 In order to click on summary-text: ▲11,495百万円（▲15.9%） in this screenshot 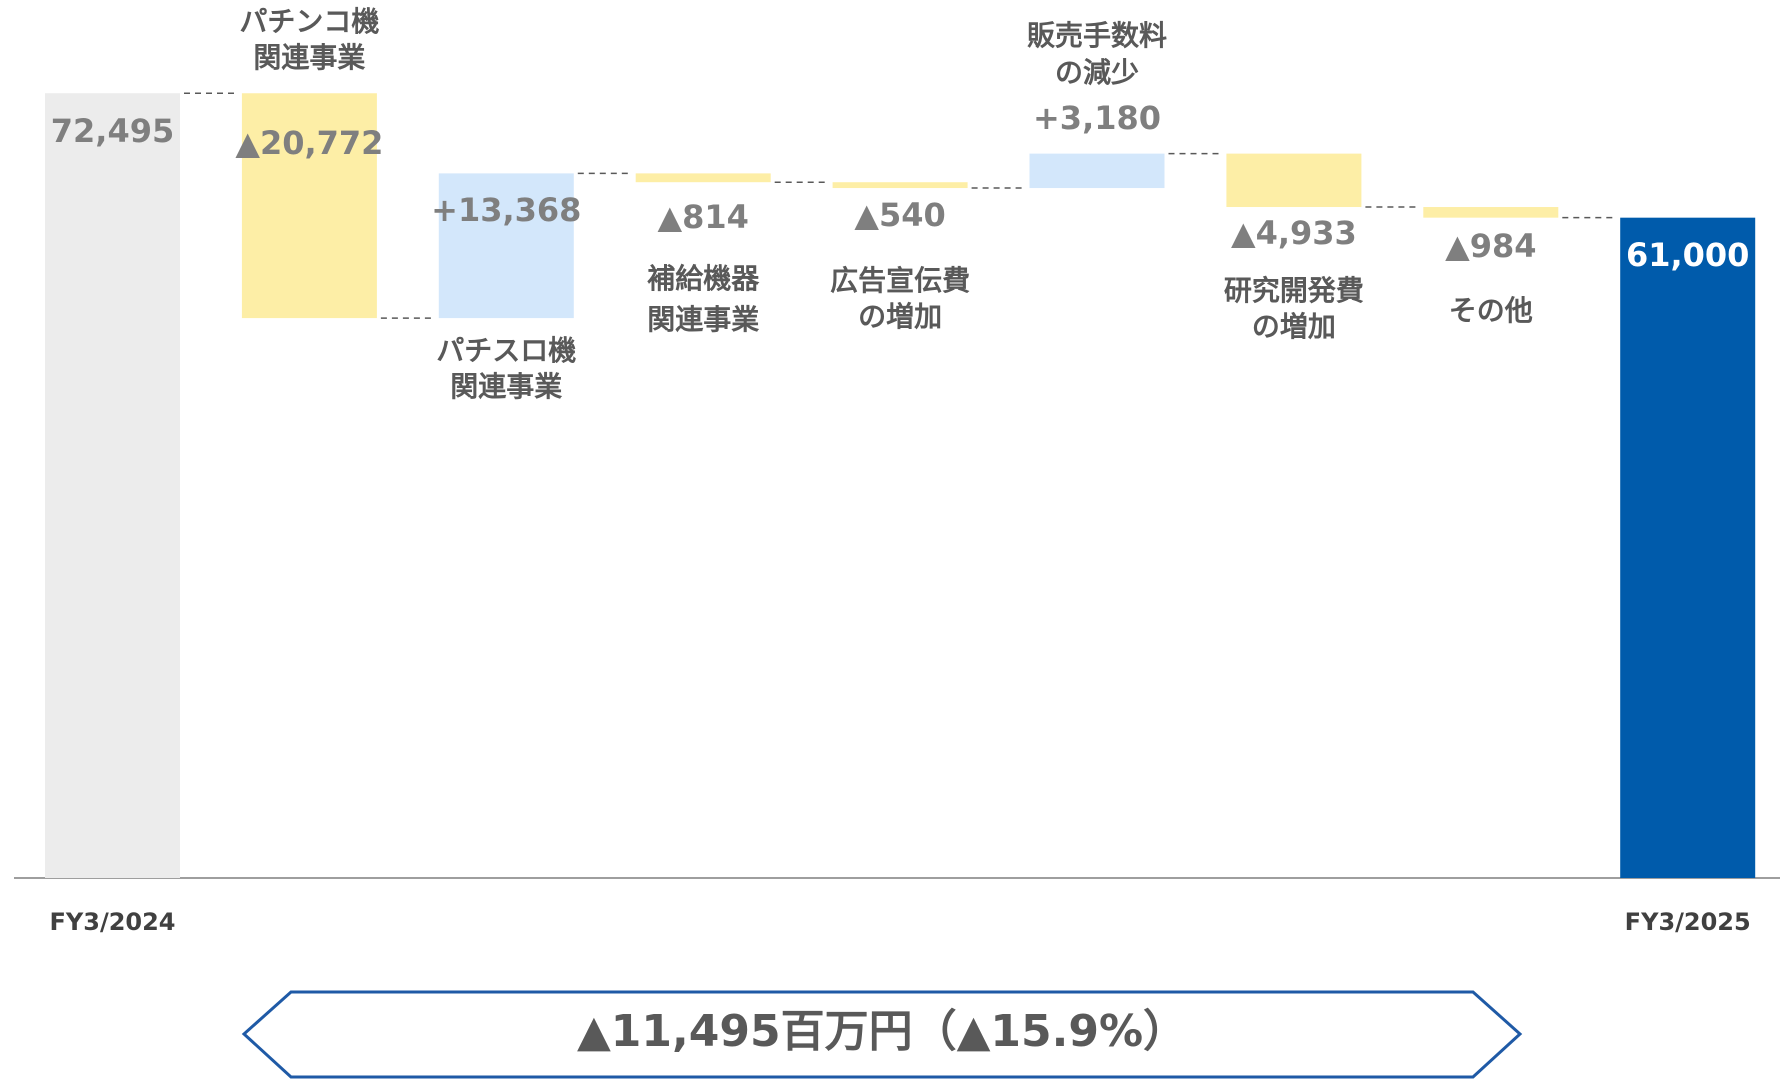, I will do `click(882, 1031)`.